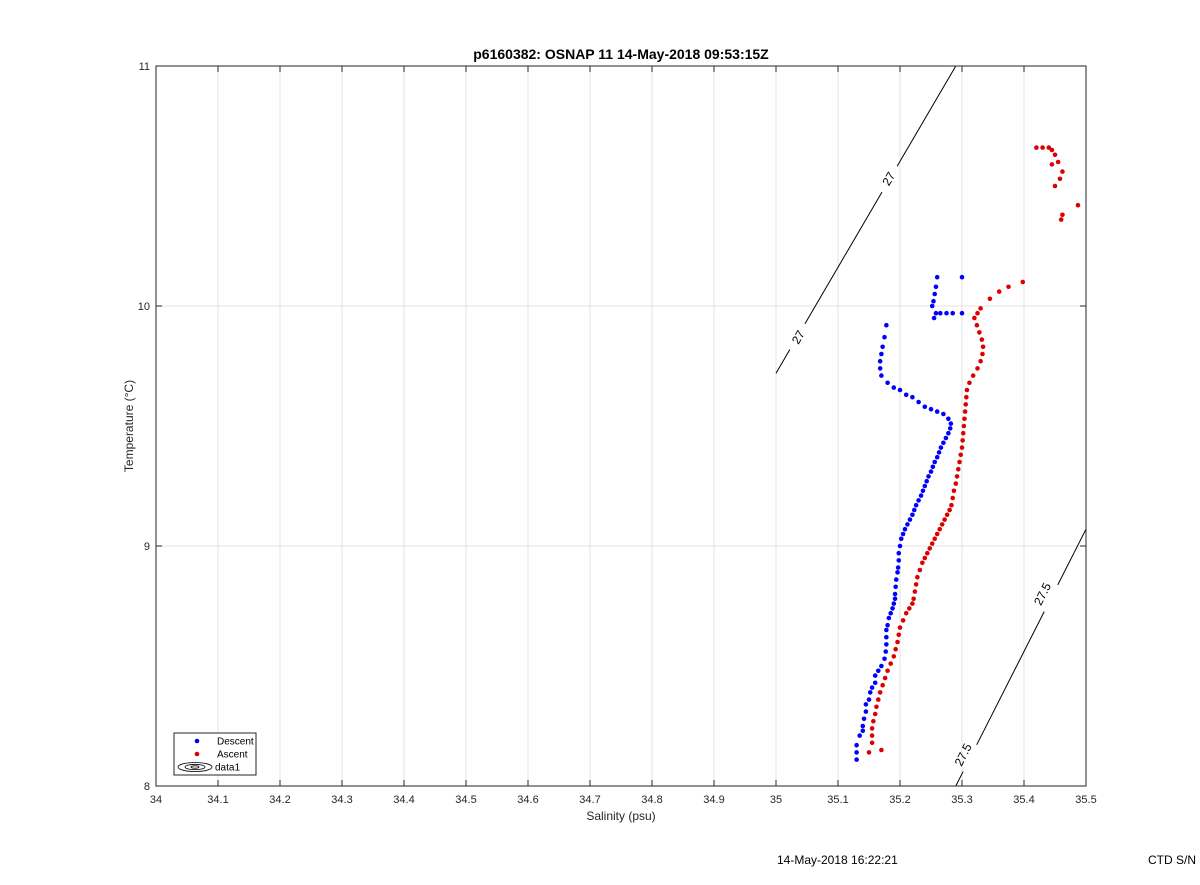 The image size is (1200, 885). Describe the element at coordinates (837, 860) in the screenshot. I see `footer-timestamp: 14-May-2018 16:22:21` at that location.